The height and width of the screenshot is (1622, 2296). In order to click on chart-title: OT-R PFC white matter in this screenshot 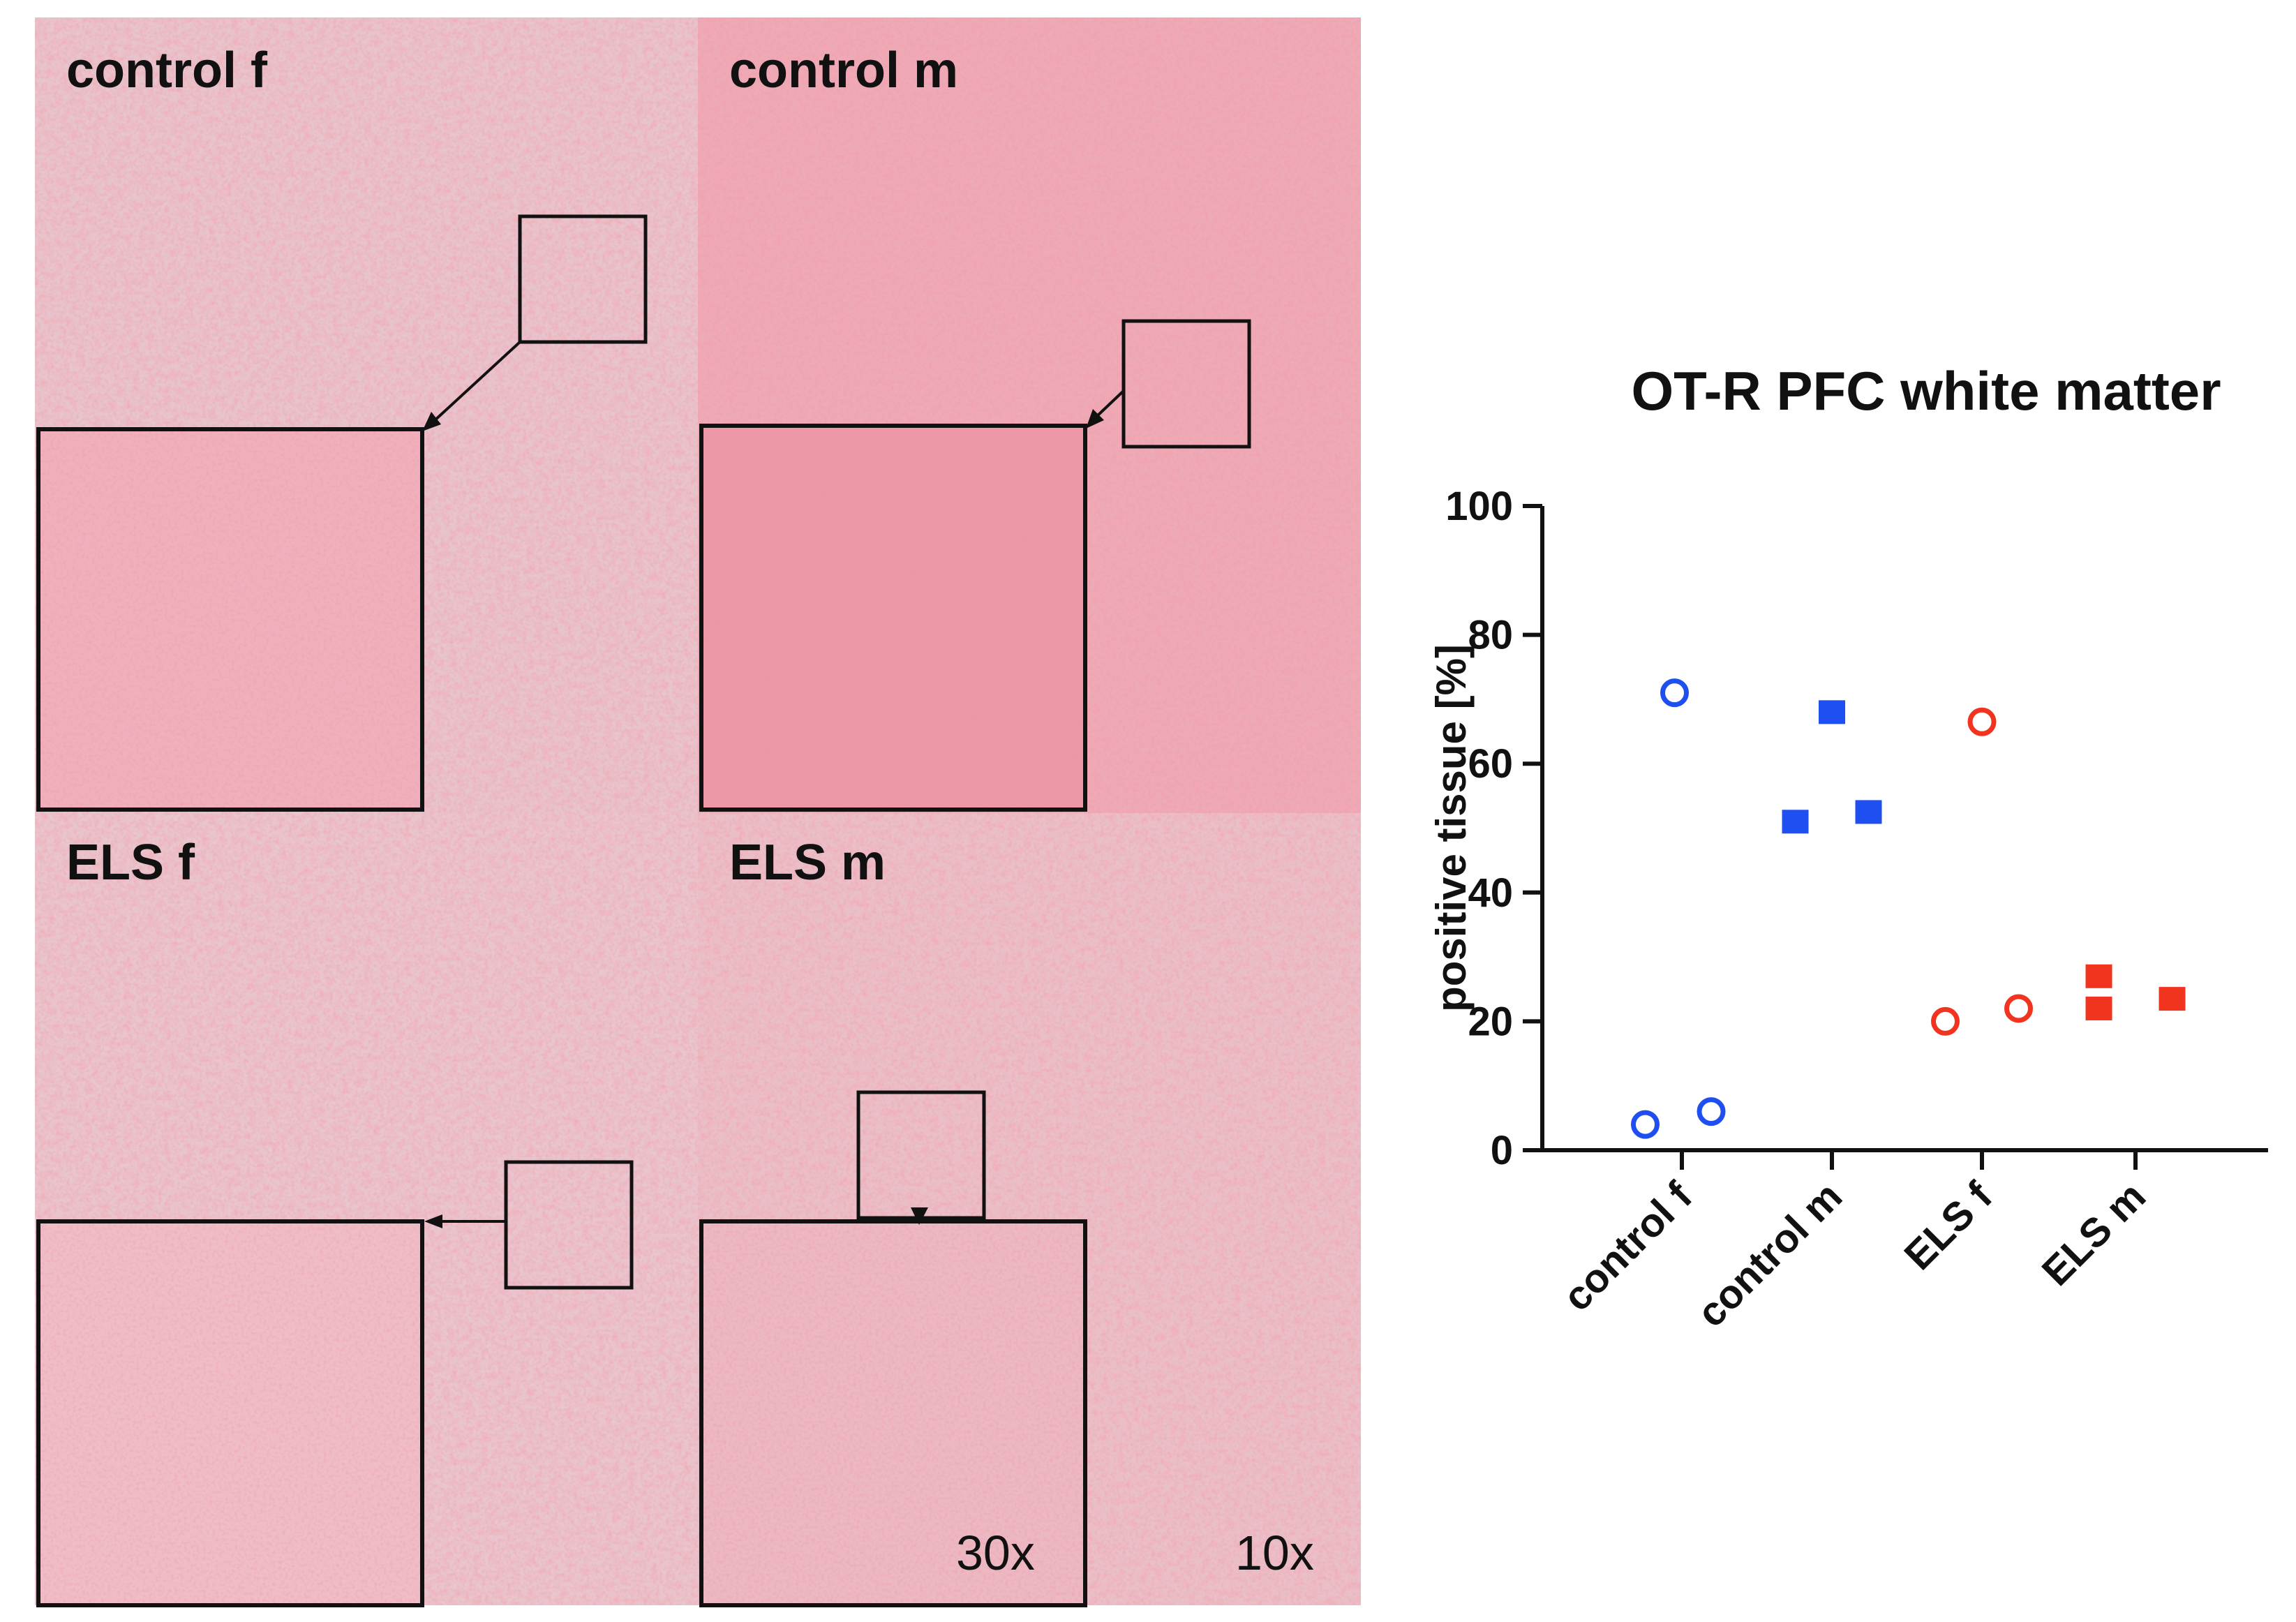, I will do `click(1926, 391)`.